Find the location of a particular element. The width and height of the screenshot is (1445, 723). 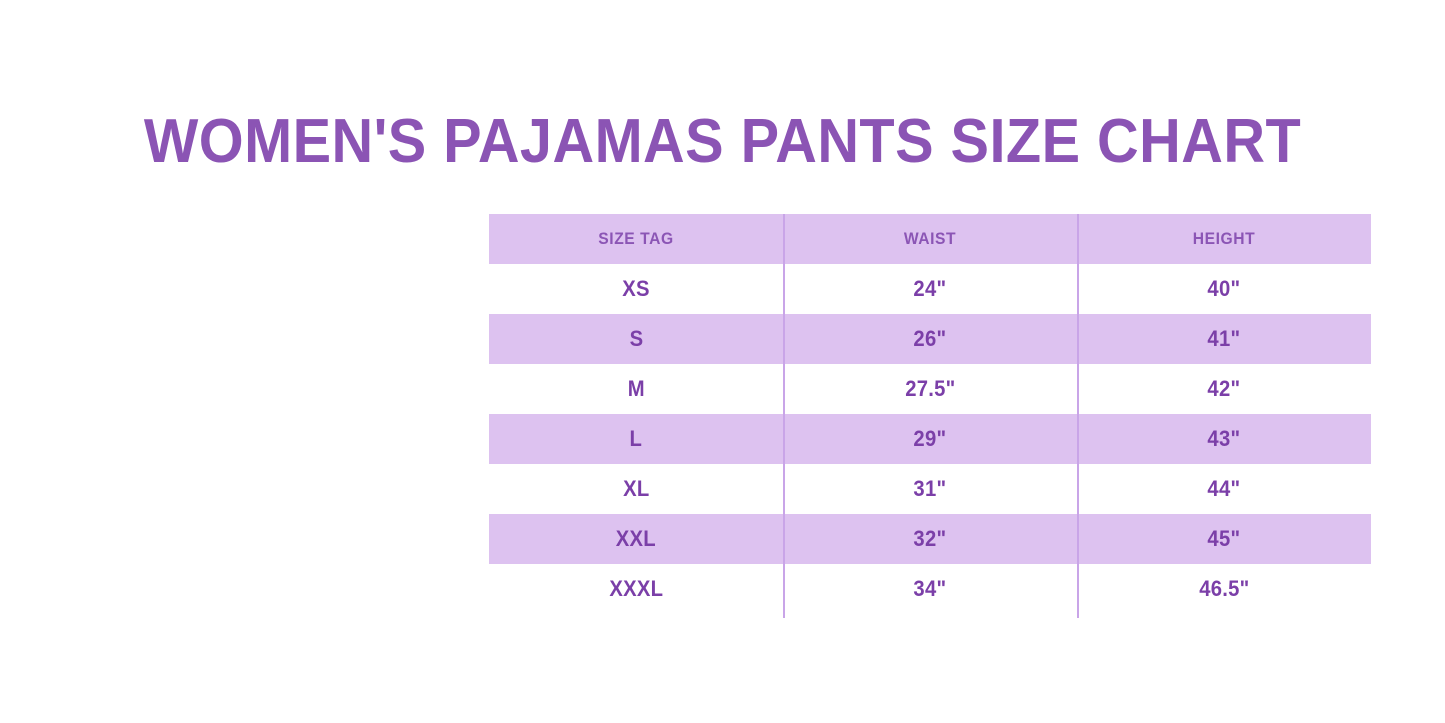

value-size-tag: XL is located at coordinates (636, 488).